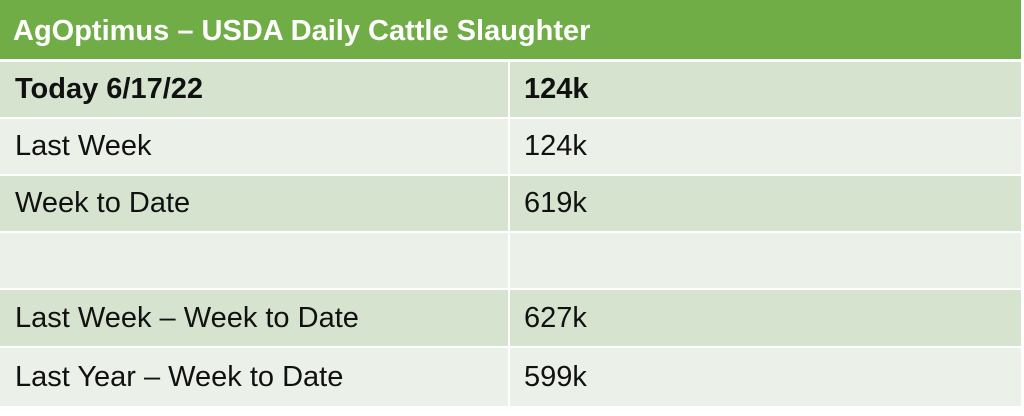 The width and height of the screenshot is (1024, 416). What do you see at coordinates (555, 376) in the screenshot?
I see `row-value: 599k` at bounding box center [555, 376].